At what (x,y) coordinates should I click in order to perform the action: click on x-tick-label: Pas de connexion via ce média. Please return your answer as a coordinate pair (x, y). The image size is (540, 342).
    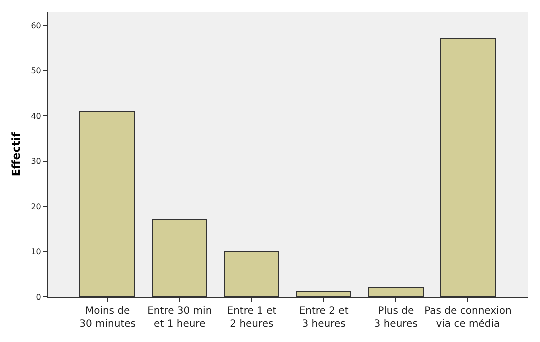
    Looking at the image, I should click on (468, 318).